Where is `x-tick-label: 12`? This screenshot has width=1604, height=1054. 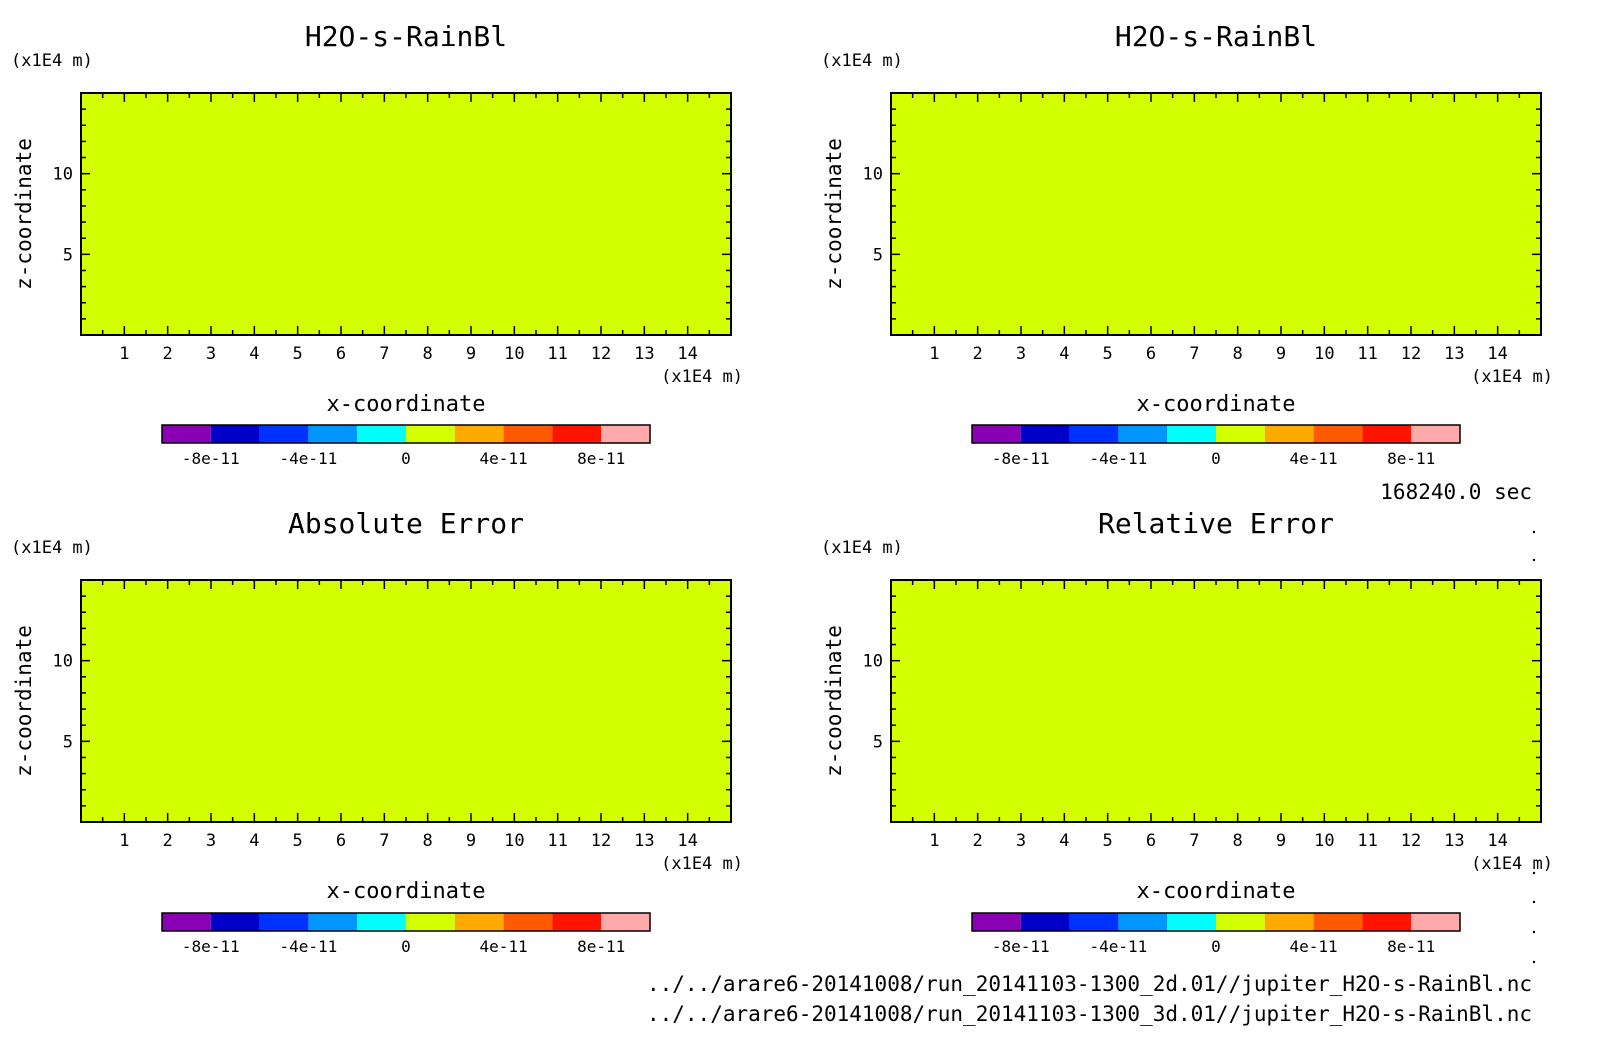
x-tick-label: 12 is located at coordinates (601, 841).